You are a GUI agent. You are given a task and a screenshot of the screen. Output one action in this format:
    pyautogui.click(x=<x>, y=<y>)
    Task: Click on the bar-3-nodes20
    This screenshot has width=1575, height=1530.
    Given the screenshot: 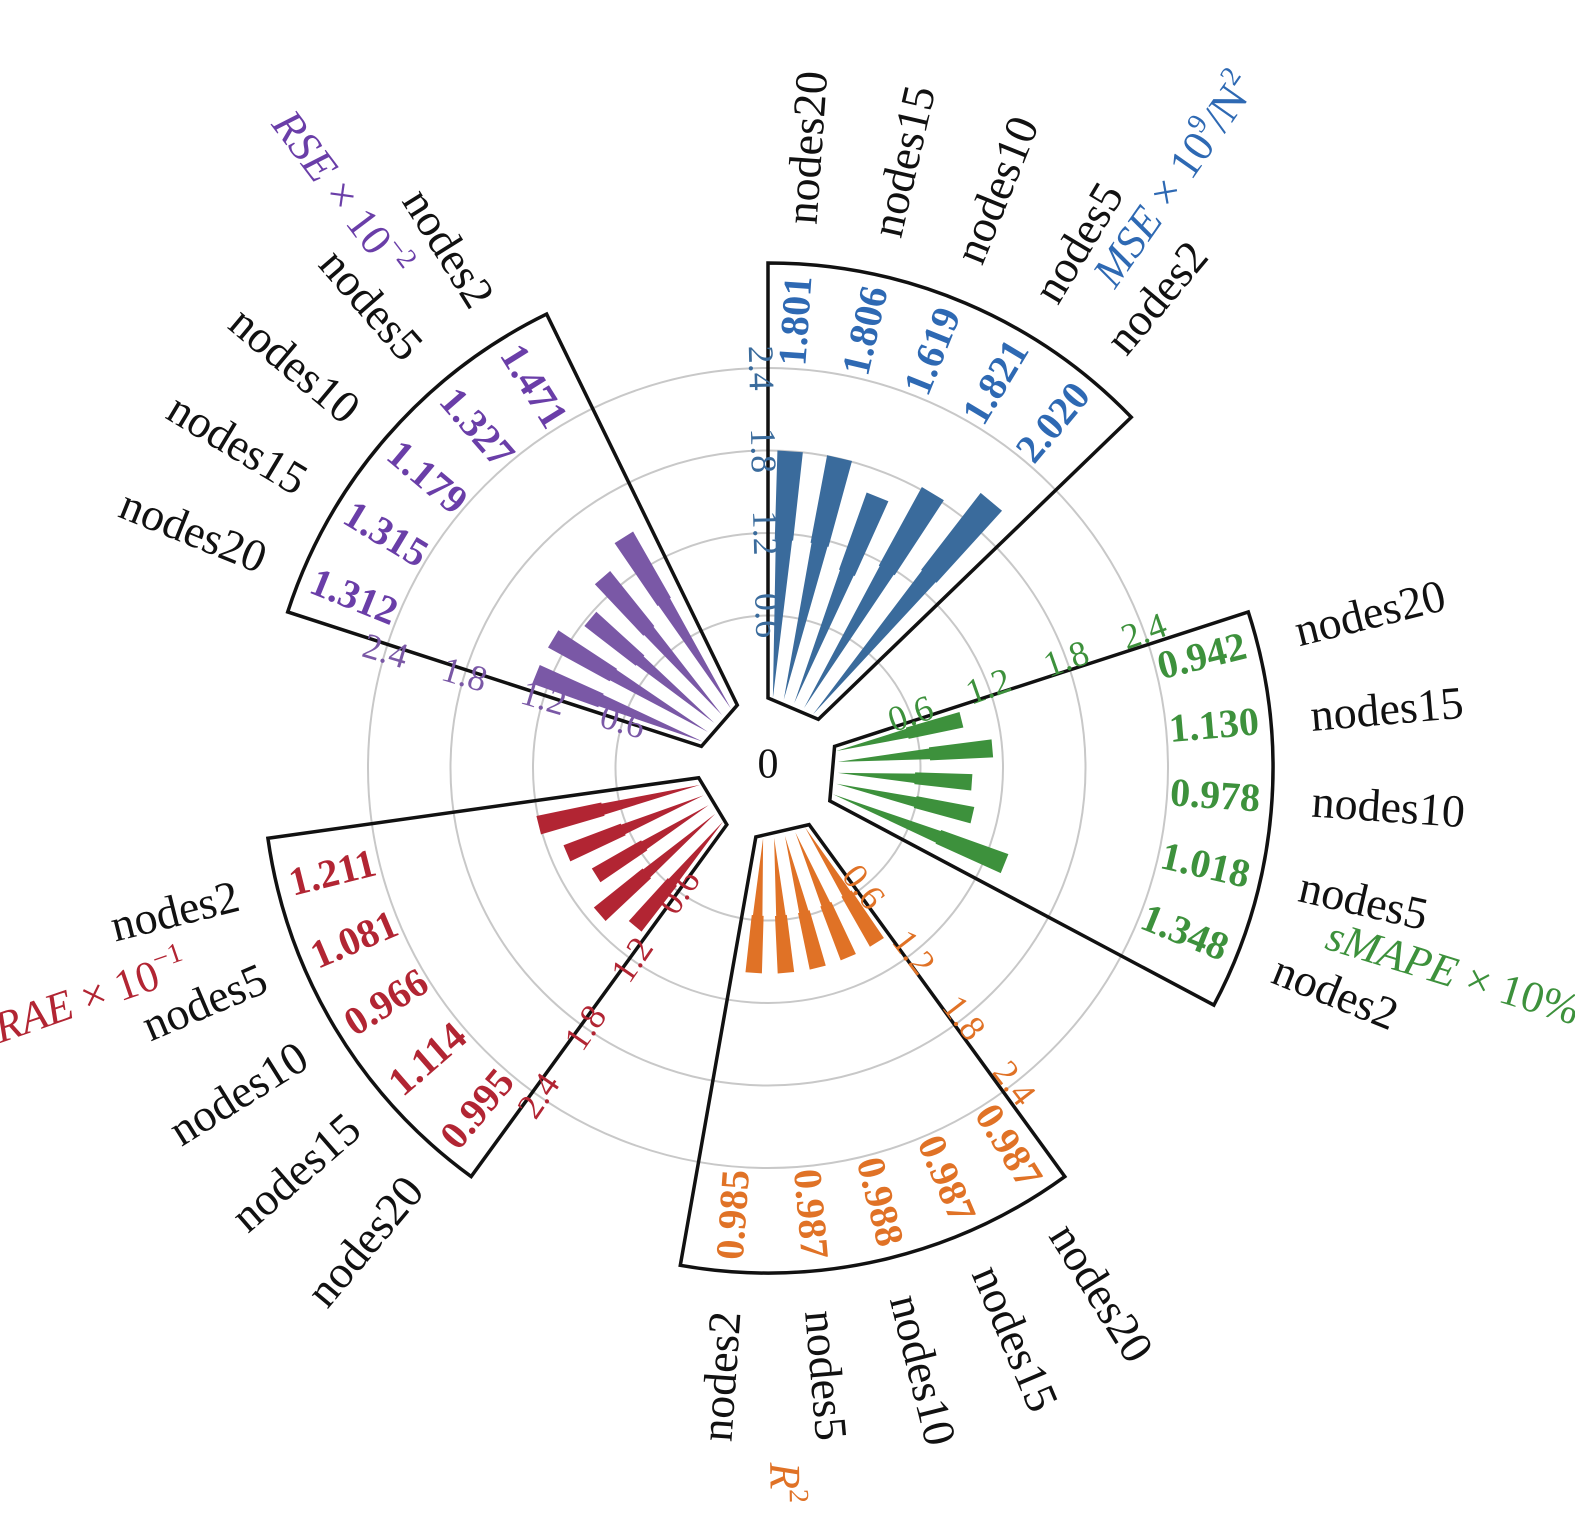 What is the action you would take?
    pyautogui.click(x=844, y=887)
    